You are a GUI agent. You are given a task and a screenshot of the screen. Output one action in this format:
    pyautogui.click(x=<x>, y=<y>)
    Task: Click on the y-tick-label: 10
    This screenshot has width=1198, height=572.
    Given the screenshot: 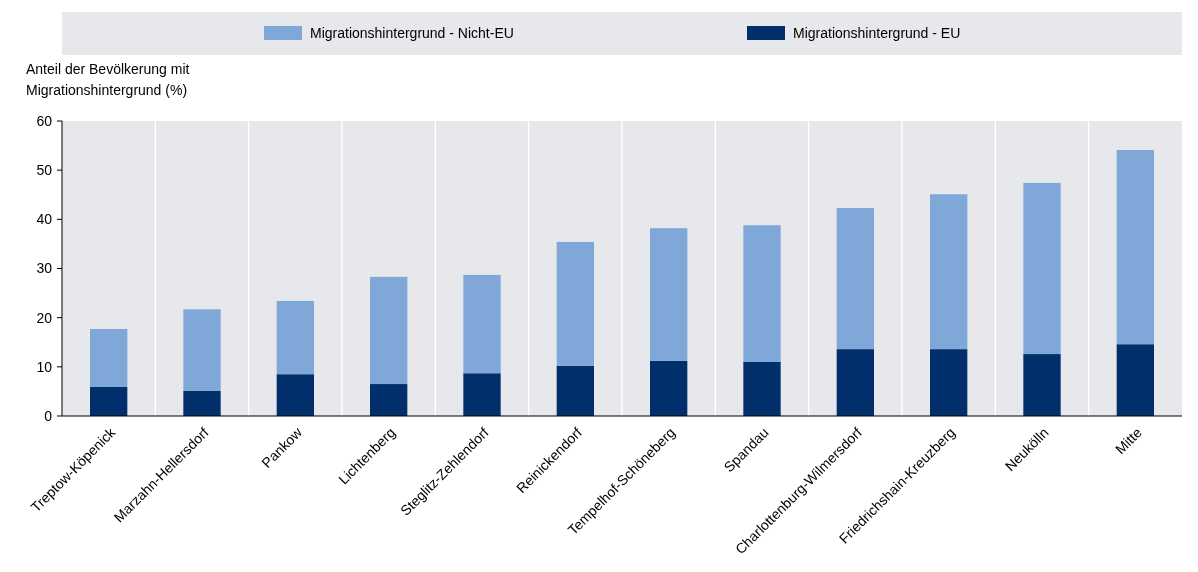 What is the action you would take?
    pyautogui.click(x=44, y=366)
    